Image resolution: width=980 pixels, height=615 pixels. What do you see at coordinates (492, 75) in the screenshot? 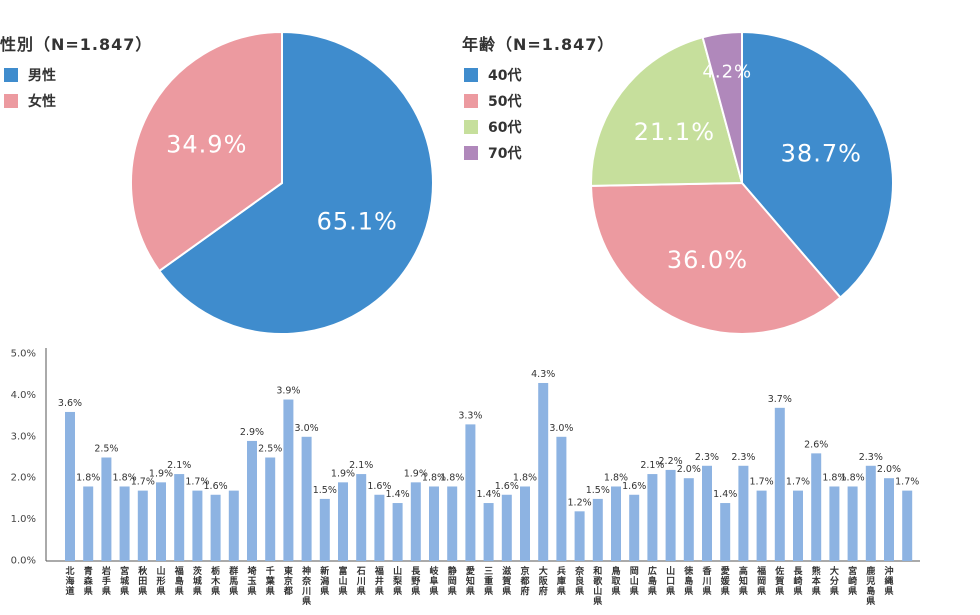
I see `legend-item-40s: 40代` at bounding box center [492, 75].